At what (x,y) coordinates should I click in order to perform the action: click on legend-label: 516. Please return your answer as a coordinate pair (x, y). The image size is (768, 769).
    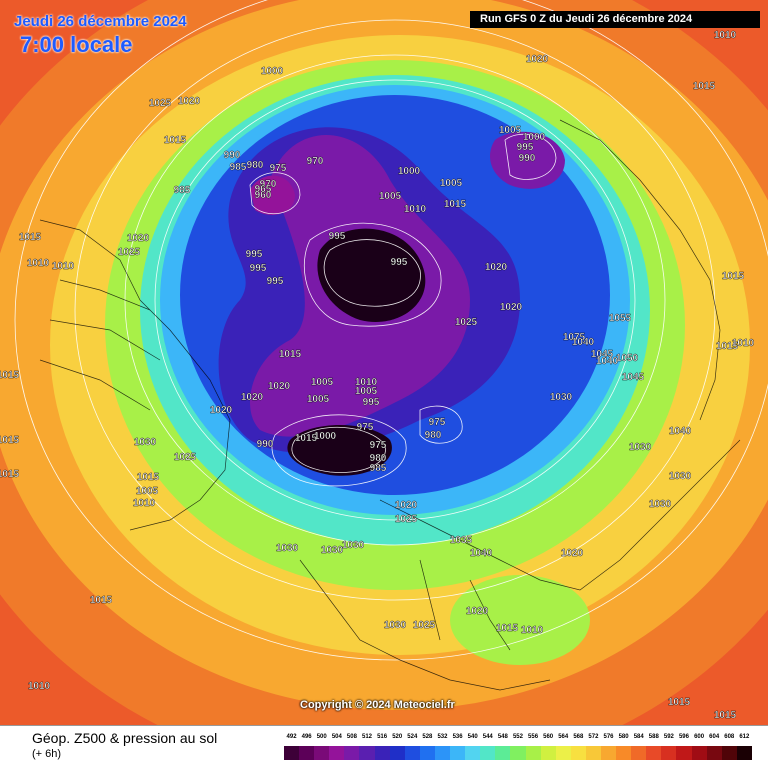
    Looking at the image, I should click on (382, 737).